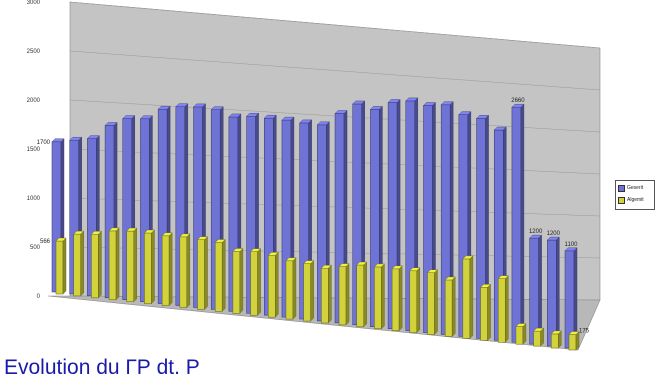 The image size is (655, 382). I want to click on y-axis-ticks: 0 500 1000 1500 2000 2500 3000, so click(34, 150).